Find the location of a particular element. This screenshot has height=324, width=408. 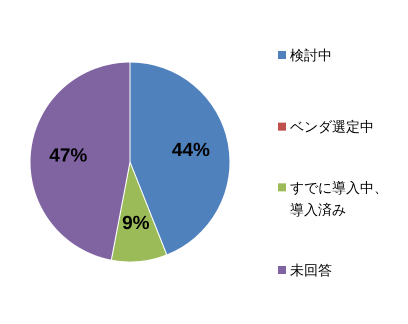

legend-label: すでに導入中、導入済み is located at coordinates (339, 198).